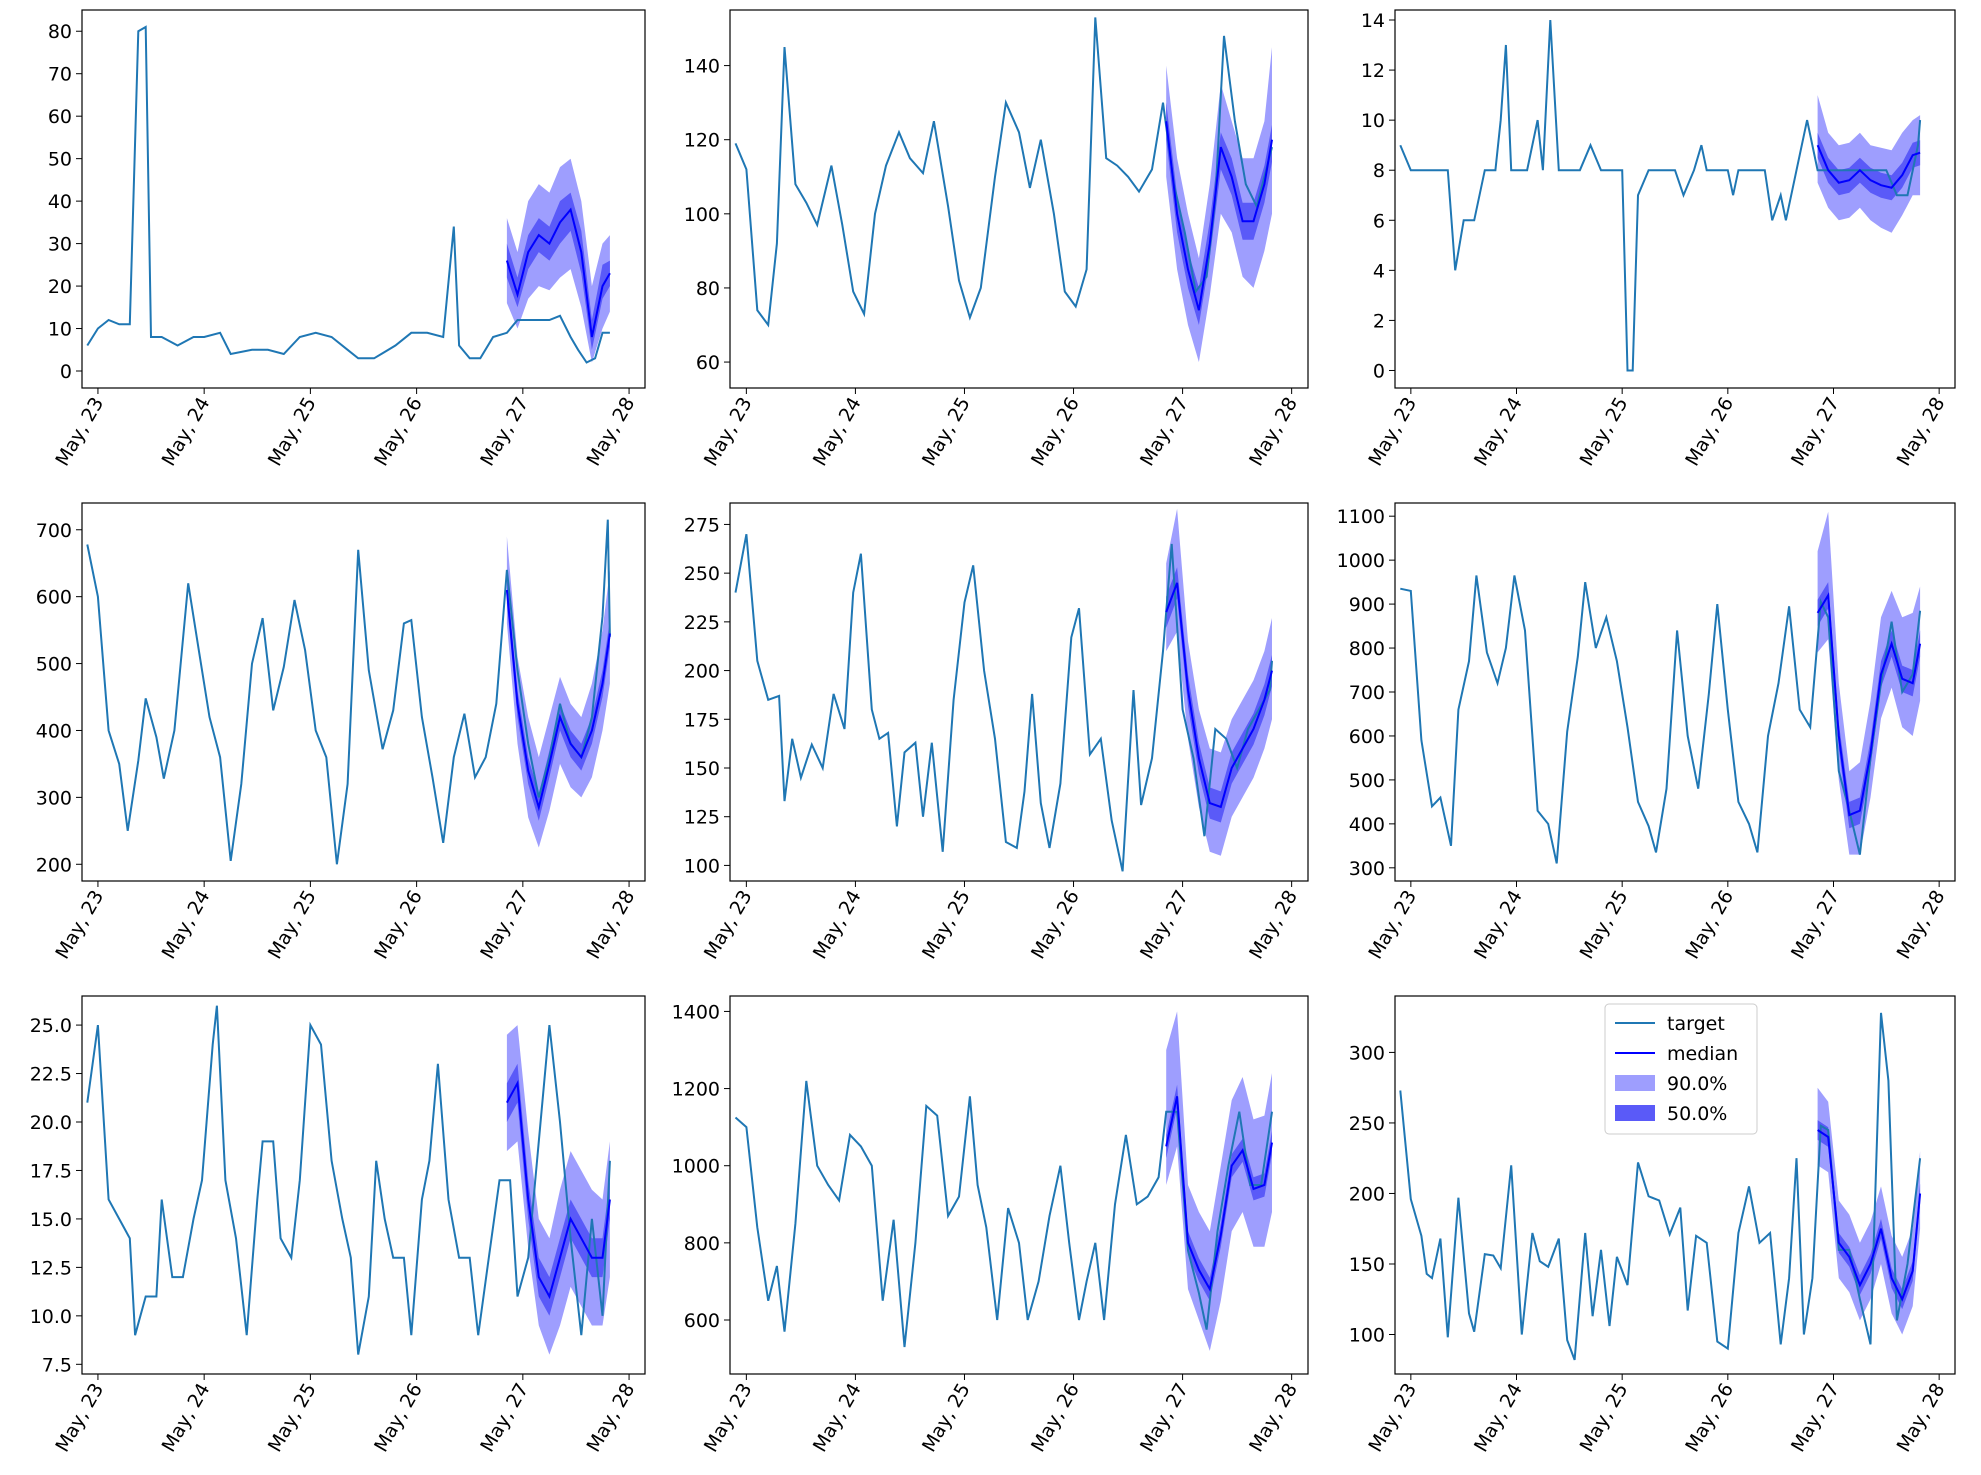 This screenshot has height=1475, width=1981. What do you see at coordinates (1379, 271) in the screenshot?
I see `y-tick-label: 4` at bounding box center [1379, 271].